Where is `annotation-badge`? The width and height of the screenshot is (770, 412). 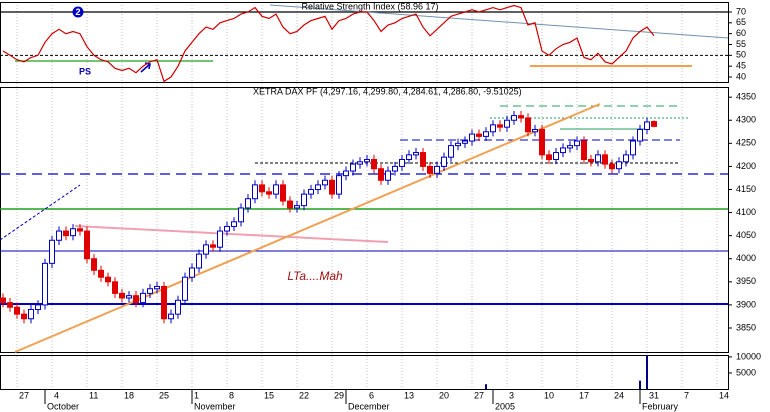 annotation-badge is located at coordinates (78, 12).